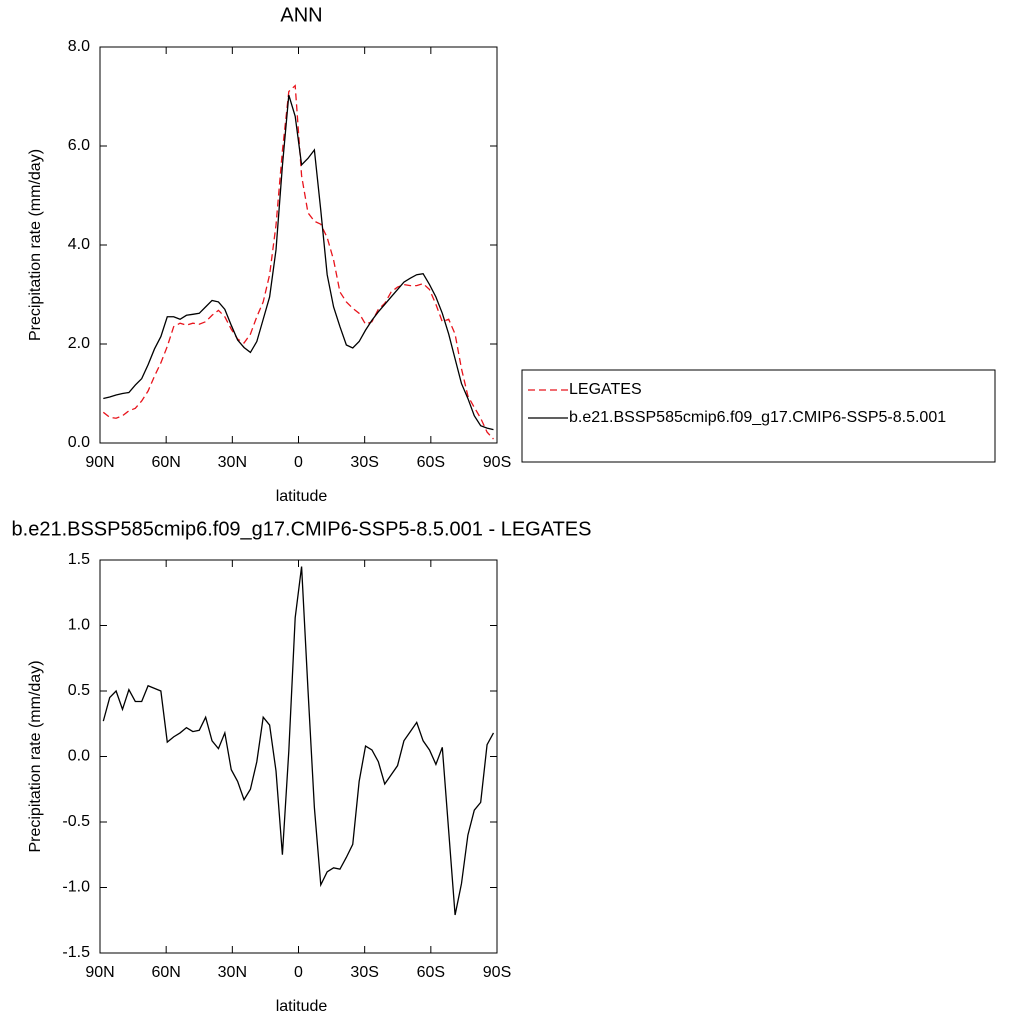 The height and width of the screenshot is (1024, 1024). Describe the element at coordinates (79, 559) in the screenshot. I see `y-tick-label: 1.5` at that location.